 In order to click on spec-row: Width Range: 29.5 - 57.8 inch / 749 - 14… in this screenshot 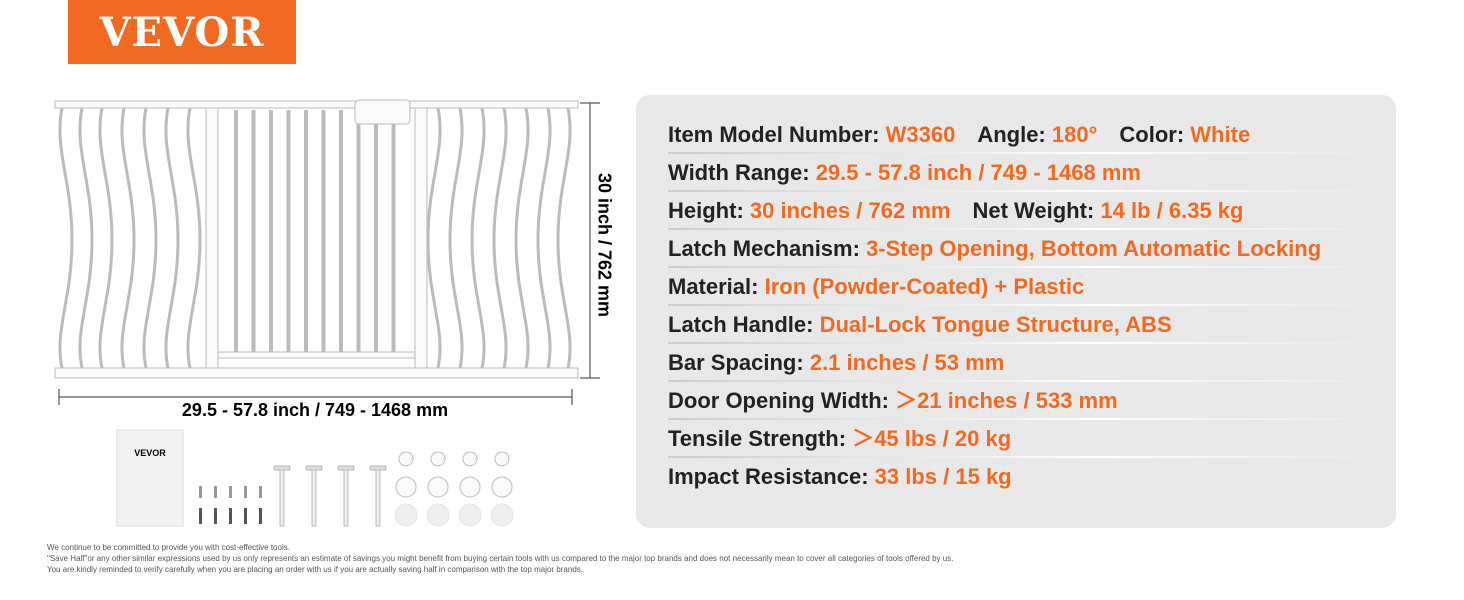, I will do `click(1023, 173)`.